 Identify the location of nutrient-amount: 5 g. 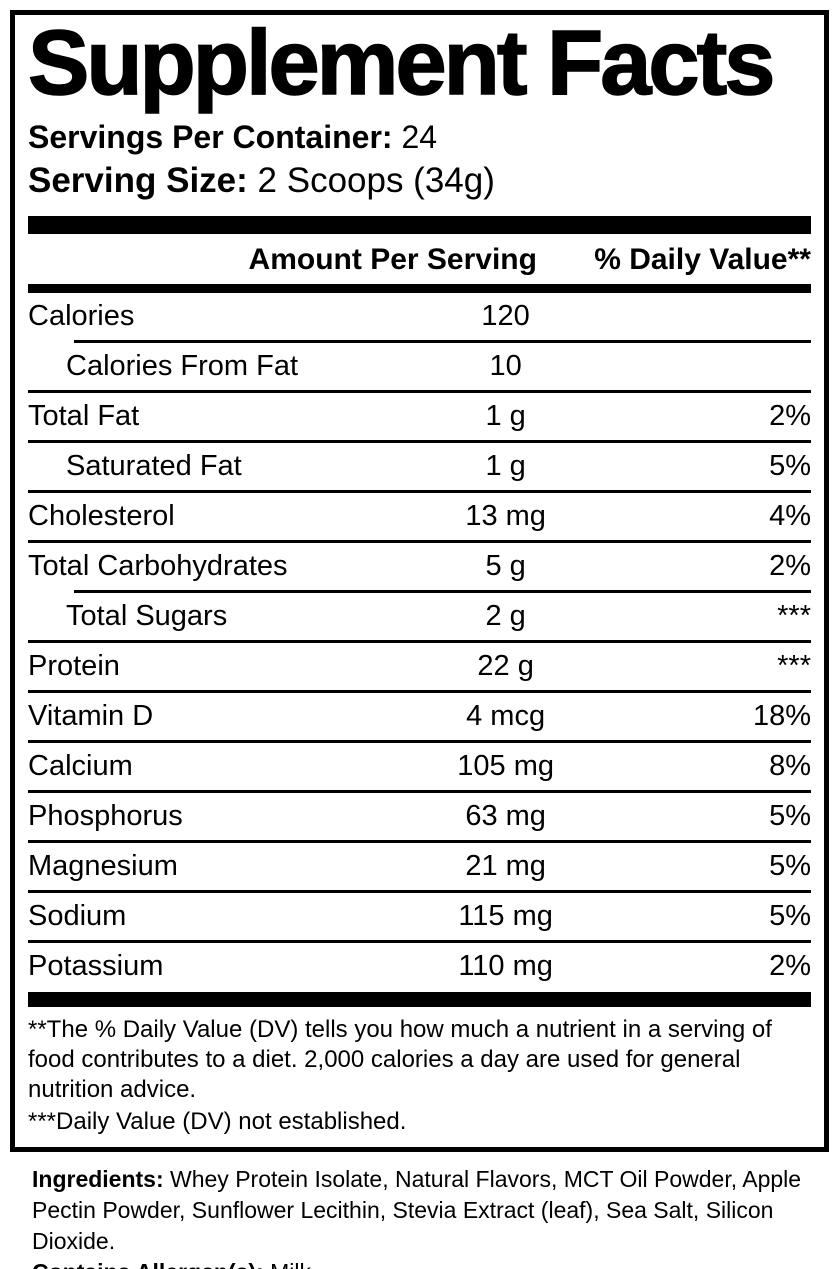
(505, 565).